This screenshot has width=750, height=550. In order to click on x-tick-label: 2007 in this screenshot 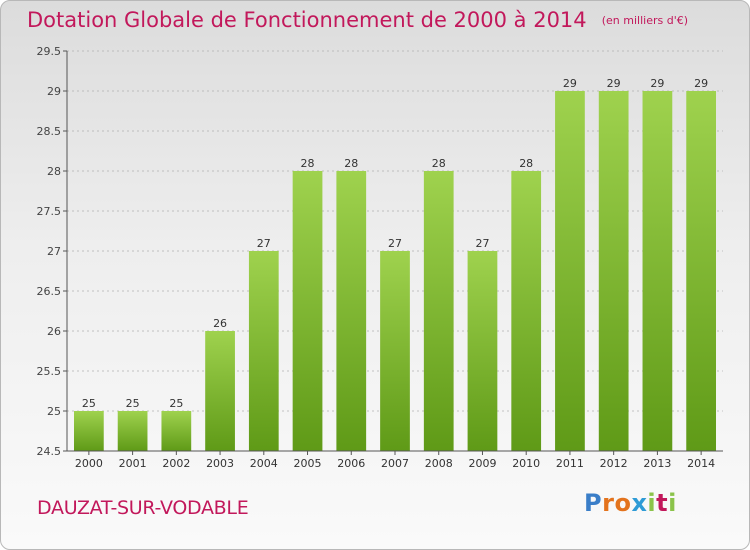, I will do `click(395, 463)`.